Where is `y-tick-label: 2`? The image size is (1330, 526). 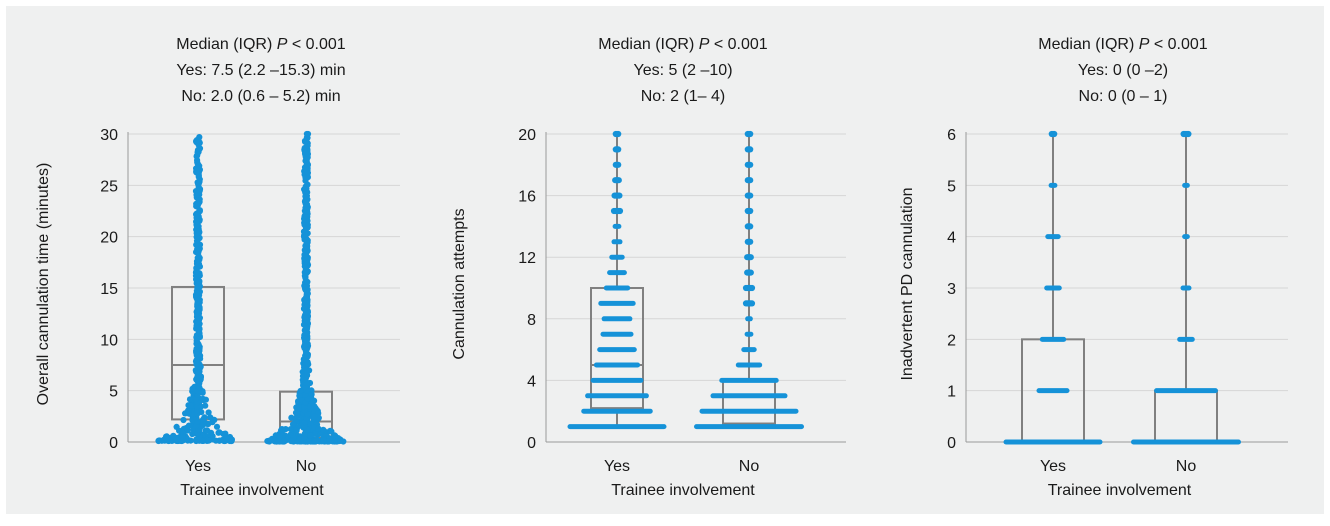 y-tick-label: 2 is located at coordinates (951, 340).